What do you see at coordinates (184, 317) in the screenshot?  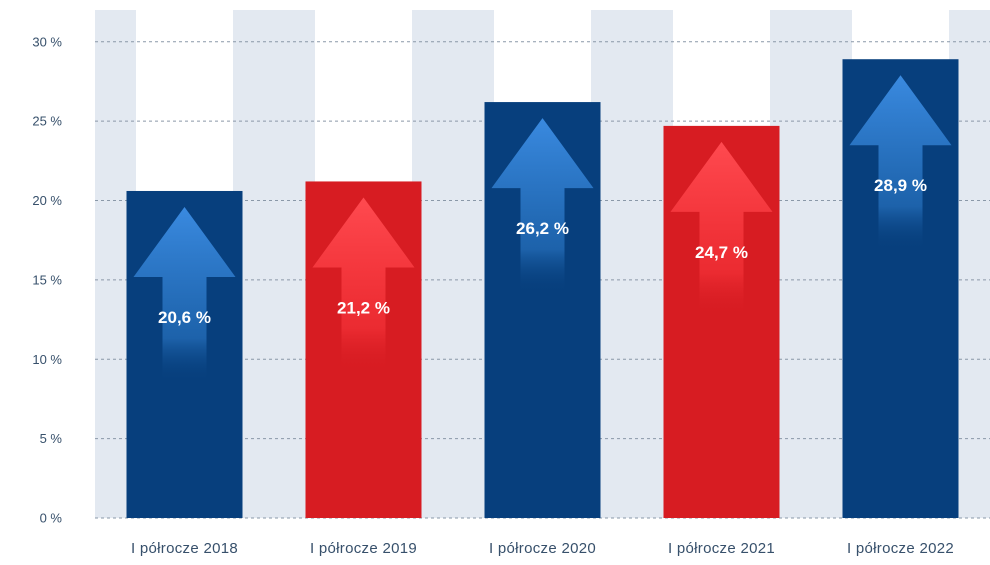 I see `bar-value-label: 20,6 %` at bounding box center [184, 317].